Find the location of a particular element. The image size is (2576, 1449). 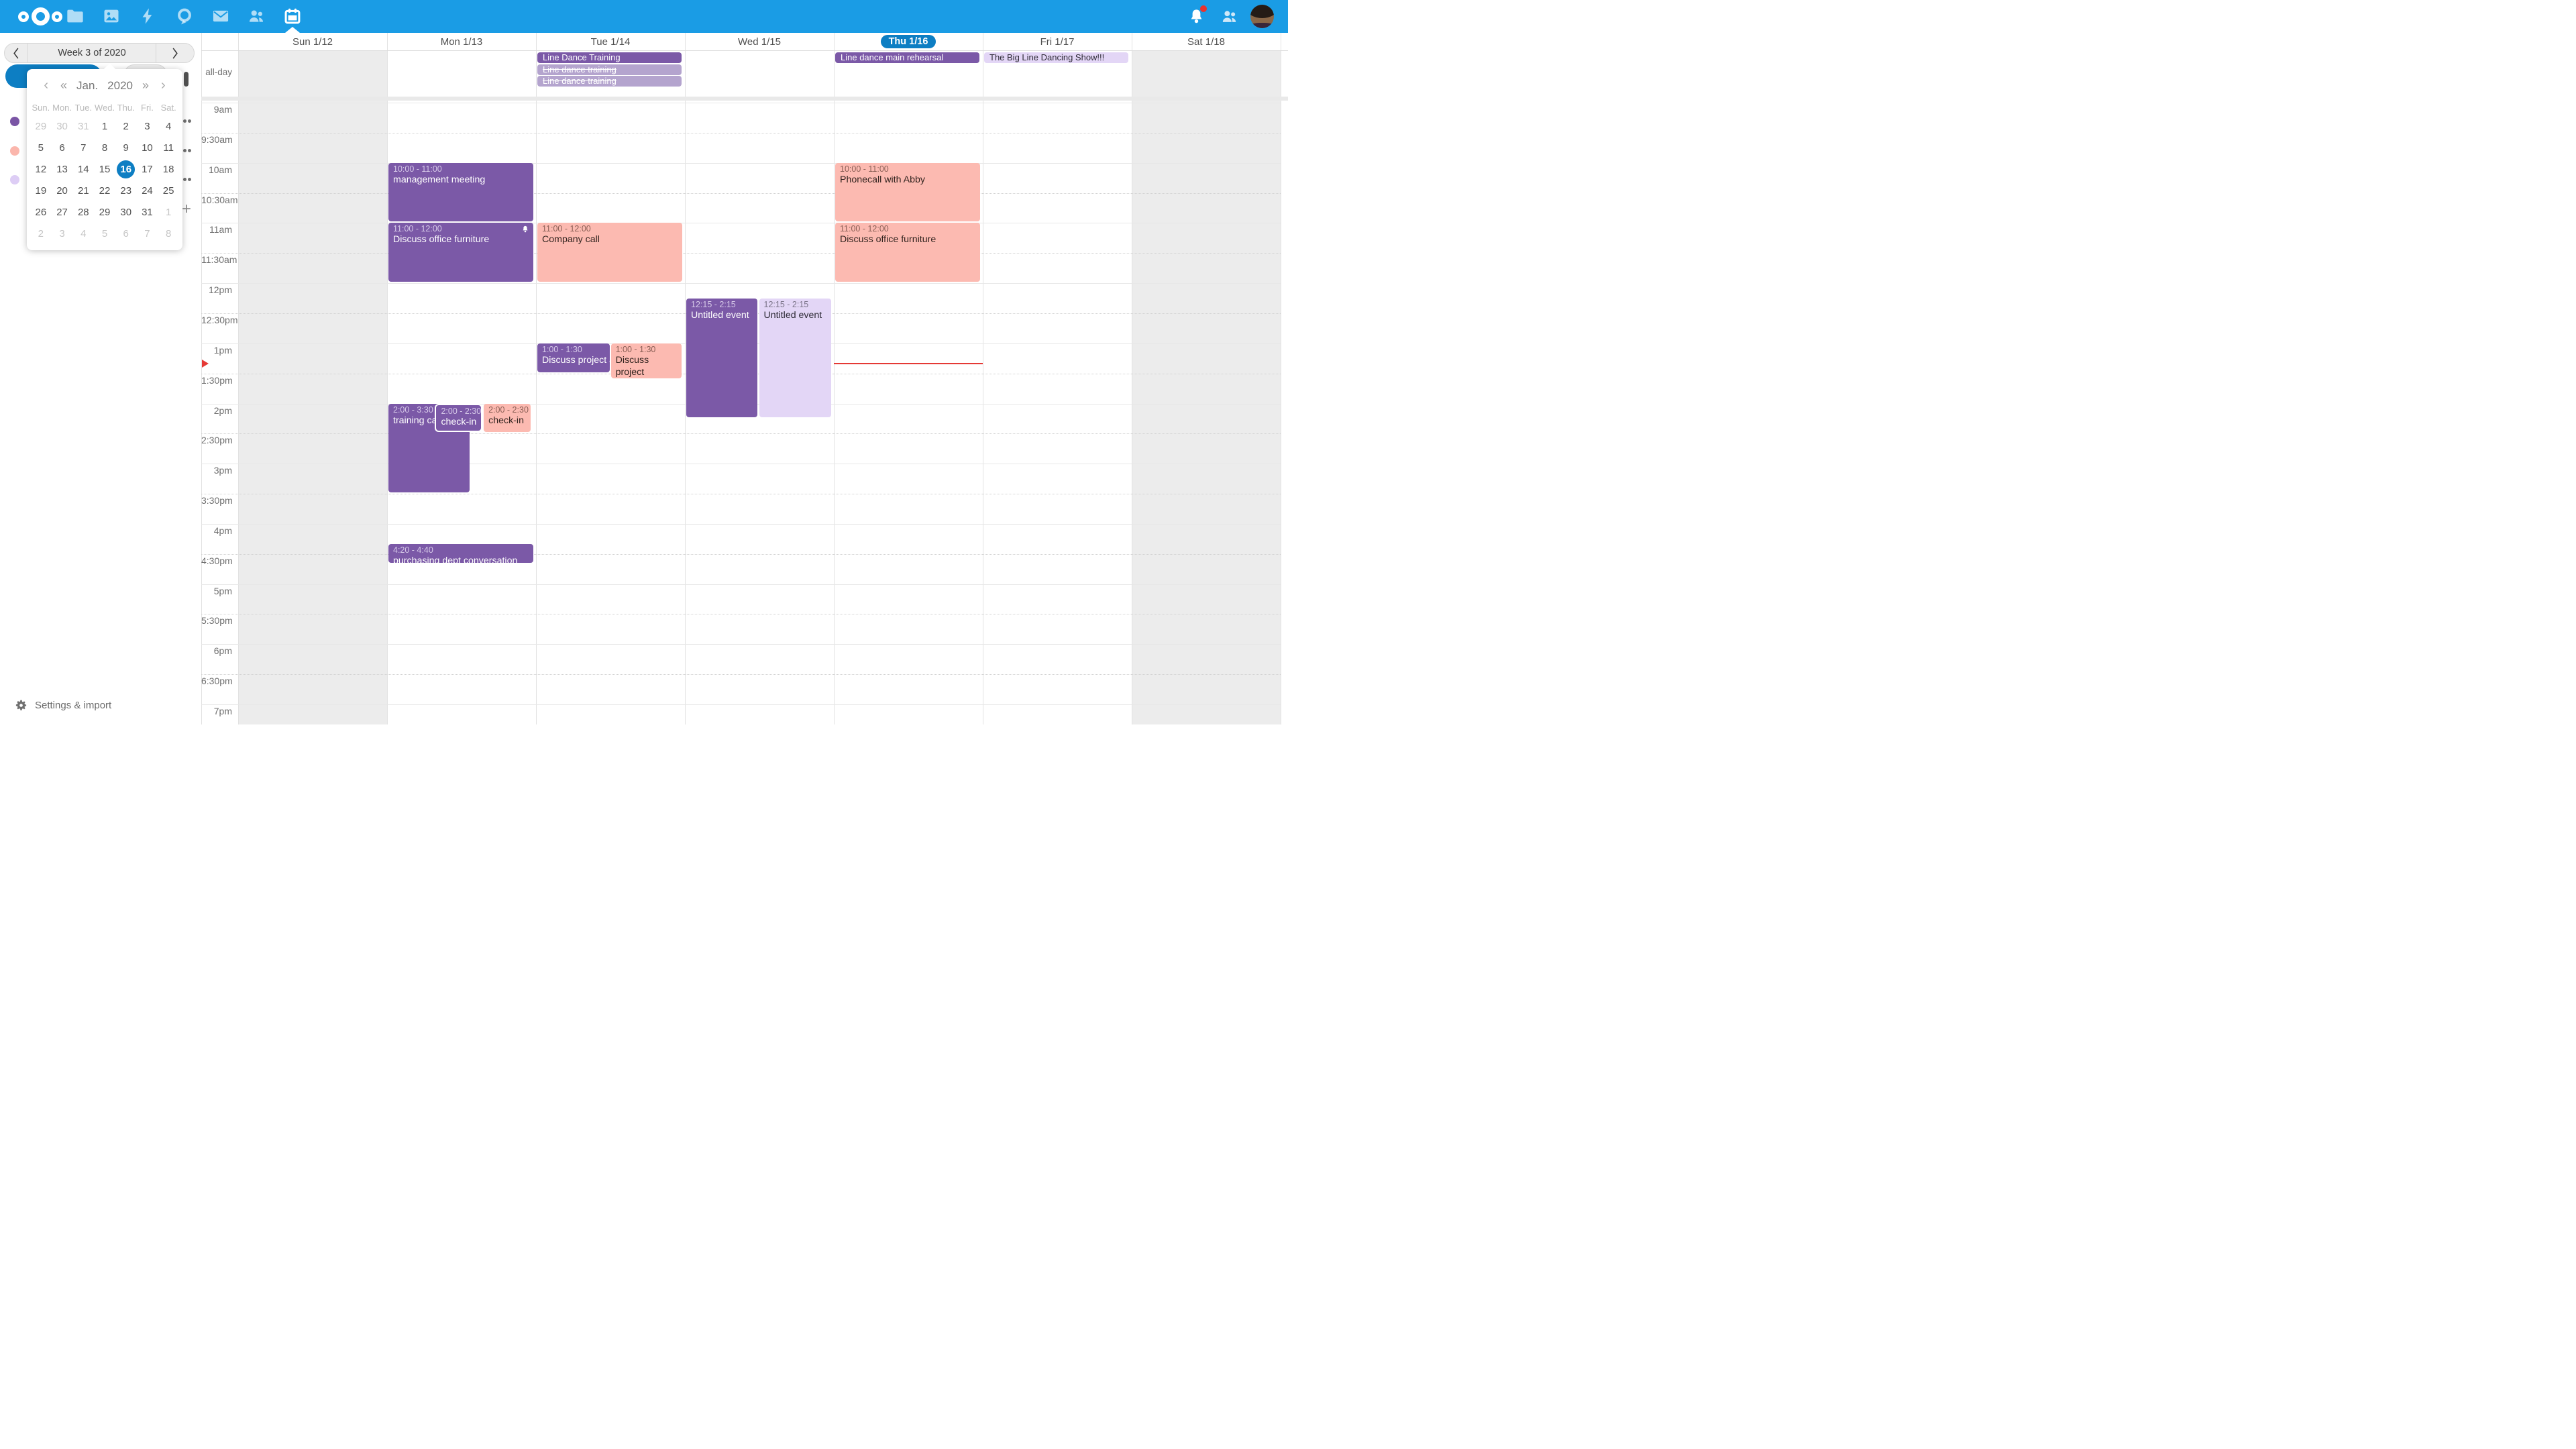

datepicker-day: 14 is located at coordinates (83, 169).